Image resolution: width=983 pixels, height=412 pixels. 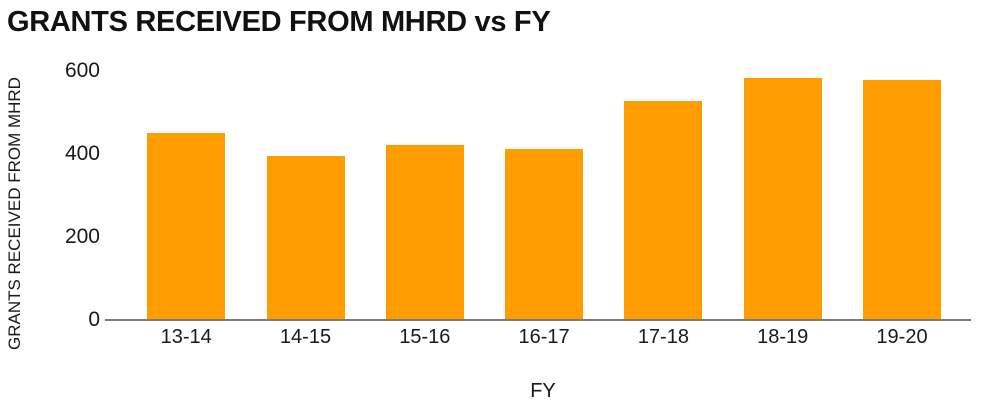 What do you see at coordinates (82, 236) in the screenshot?
I see `y-tick-label-200: 200` at bounding box center [82, 236].